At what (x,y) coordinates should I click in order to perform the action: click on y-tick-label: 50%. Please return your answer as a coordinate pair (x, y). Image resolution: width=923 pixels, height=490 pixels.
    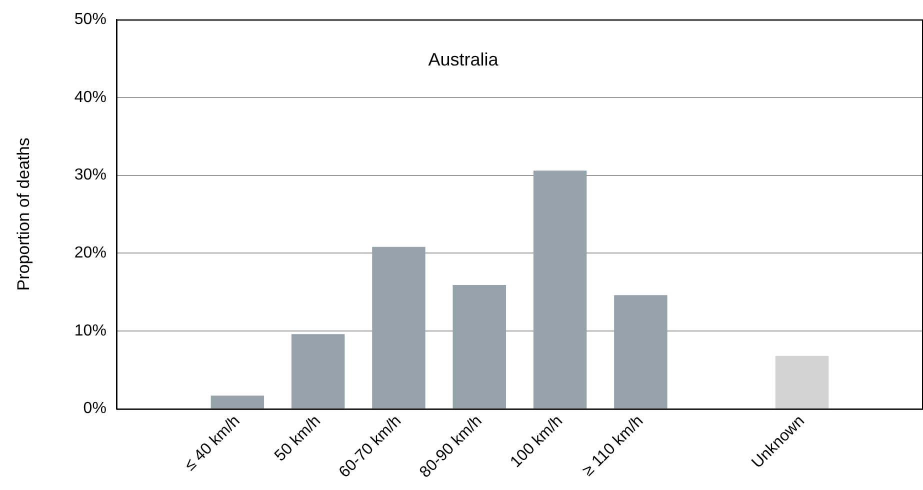
    Looking at the image, I should click on (90, 19).